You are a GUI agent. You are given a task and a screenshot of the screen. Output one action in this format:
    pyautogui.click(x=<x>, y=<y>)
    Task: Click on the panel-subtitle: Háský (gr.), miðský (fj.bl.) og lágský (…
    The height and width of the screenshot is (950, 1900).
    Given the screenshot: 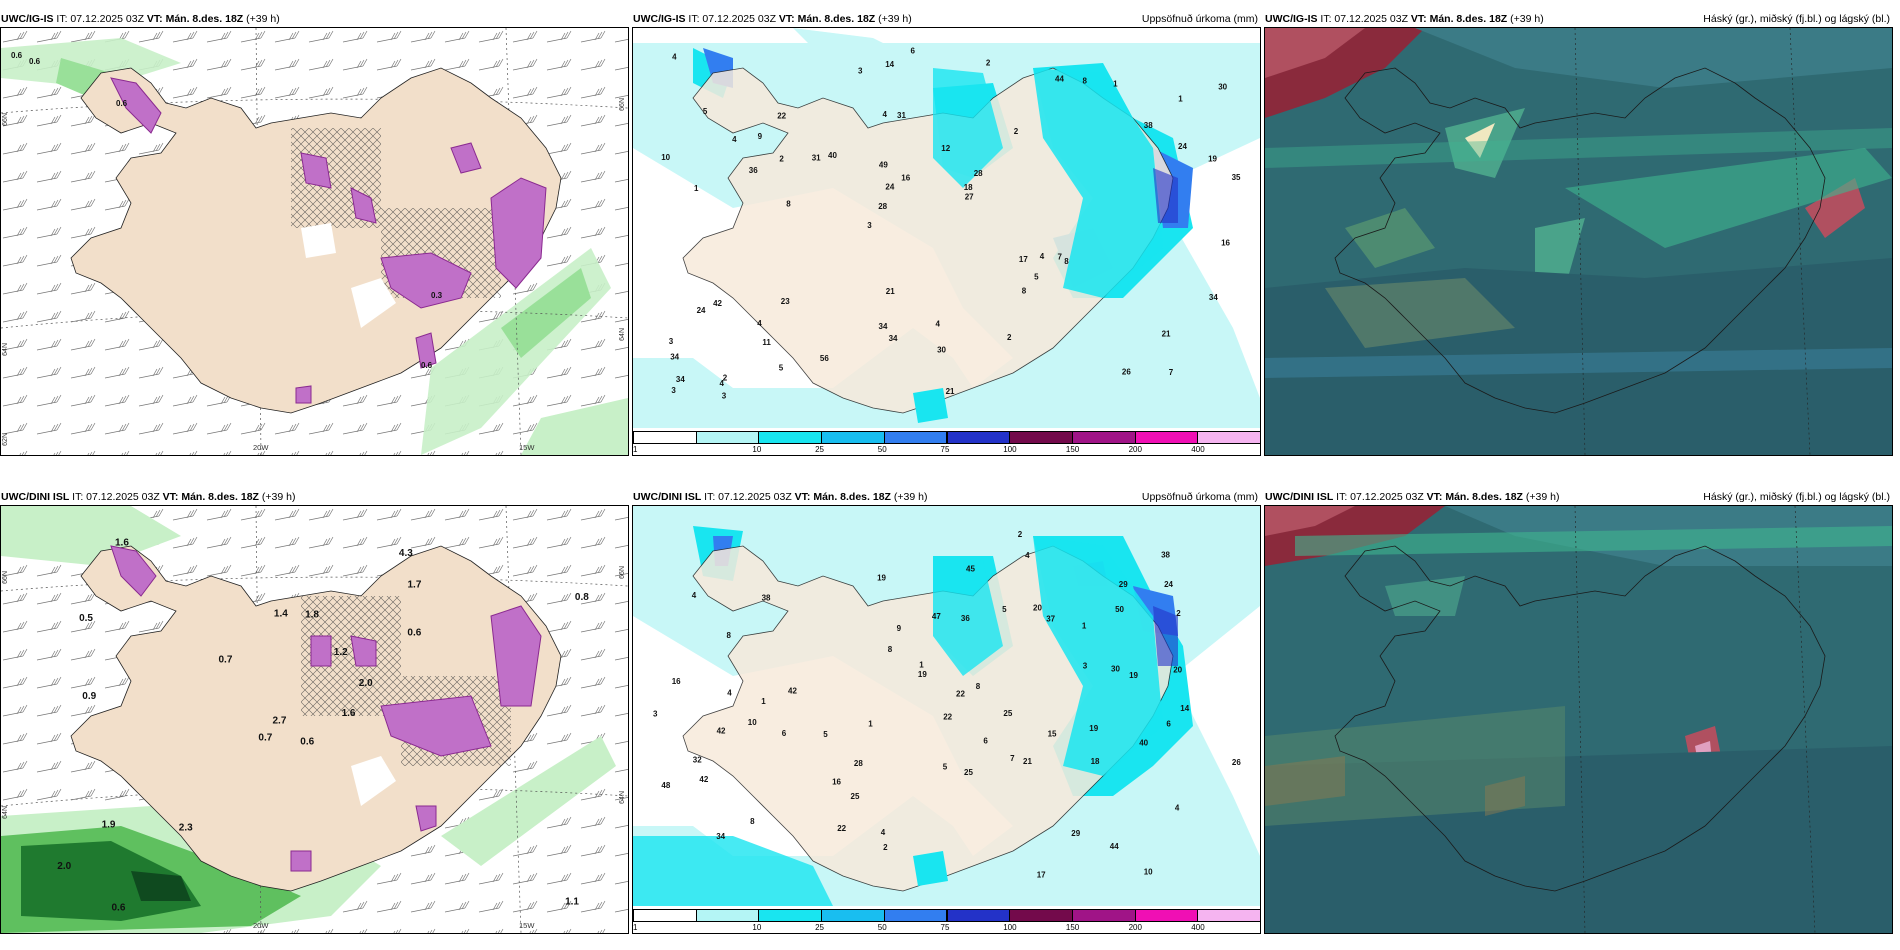 What is the action you would take?
    pyautogui.click(x=1796, y=19)
    